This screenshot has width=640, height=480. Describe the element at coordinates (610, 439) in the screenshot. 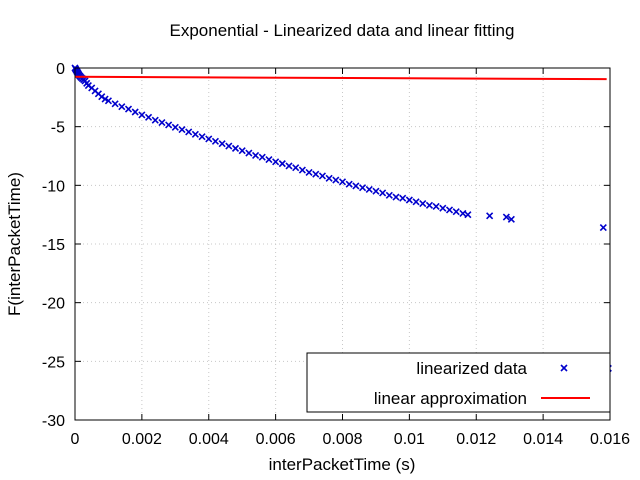

I see `x-tick-label: 0.016` at that location.